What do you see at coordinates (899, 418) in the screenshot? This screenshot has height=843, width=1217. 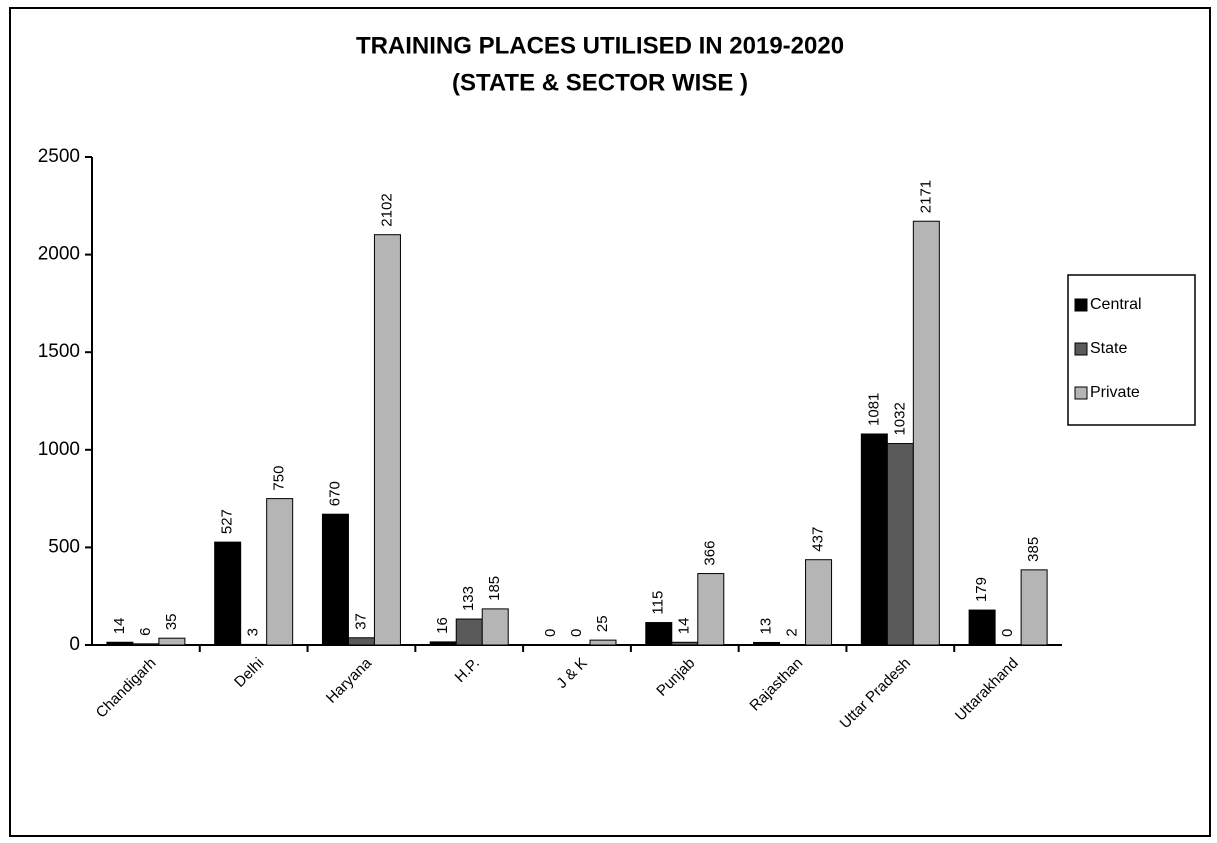 I see `data-label: 1032` at bounding box center [899, 418].